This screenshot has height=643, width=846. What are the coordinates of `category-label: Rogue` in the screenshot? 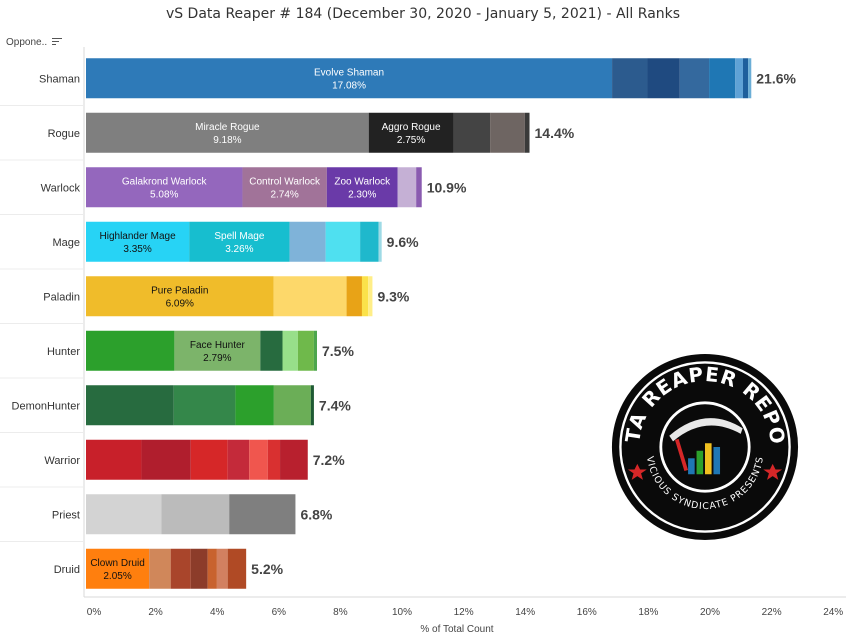 It's located at (64, 134).